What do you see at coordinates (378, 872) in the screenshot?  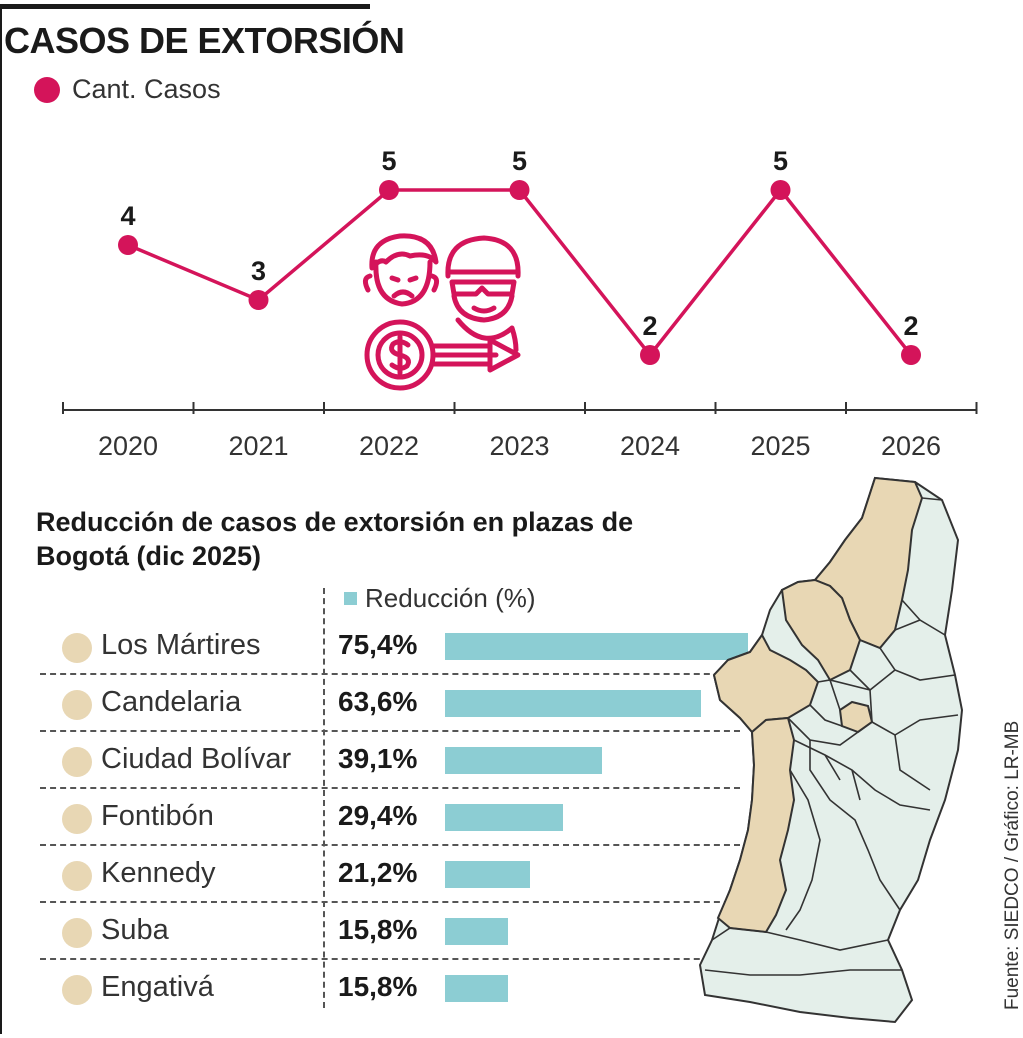 I see `value-label: 21,2%` at bounding box center [378, 872].